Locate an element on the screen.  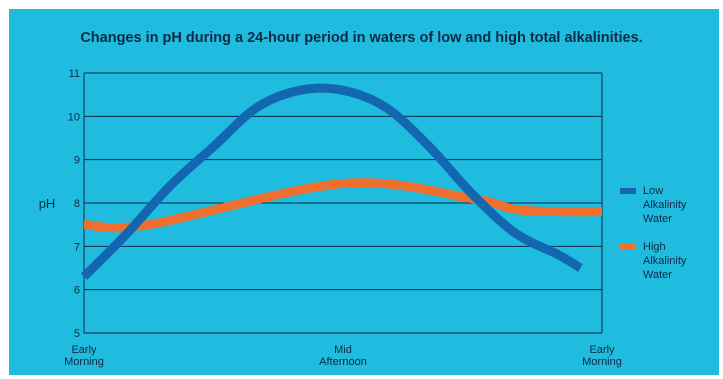
y-axis-label: pH is located at coordinates (47, 203).